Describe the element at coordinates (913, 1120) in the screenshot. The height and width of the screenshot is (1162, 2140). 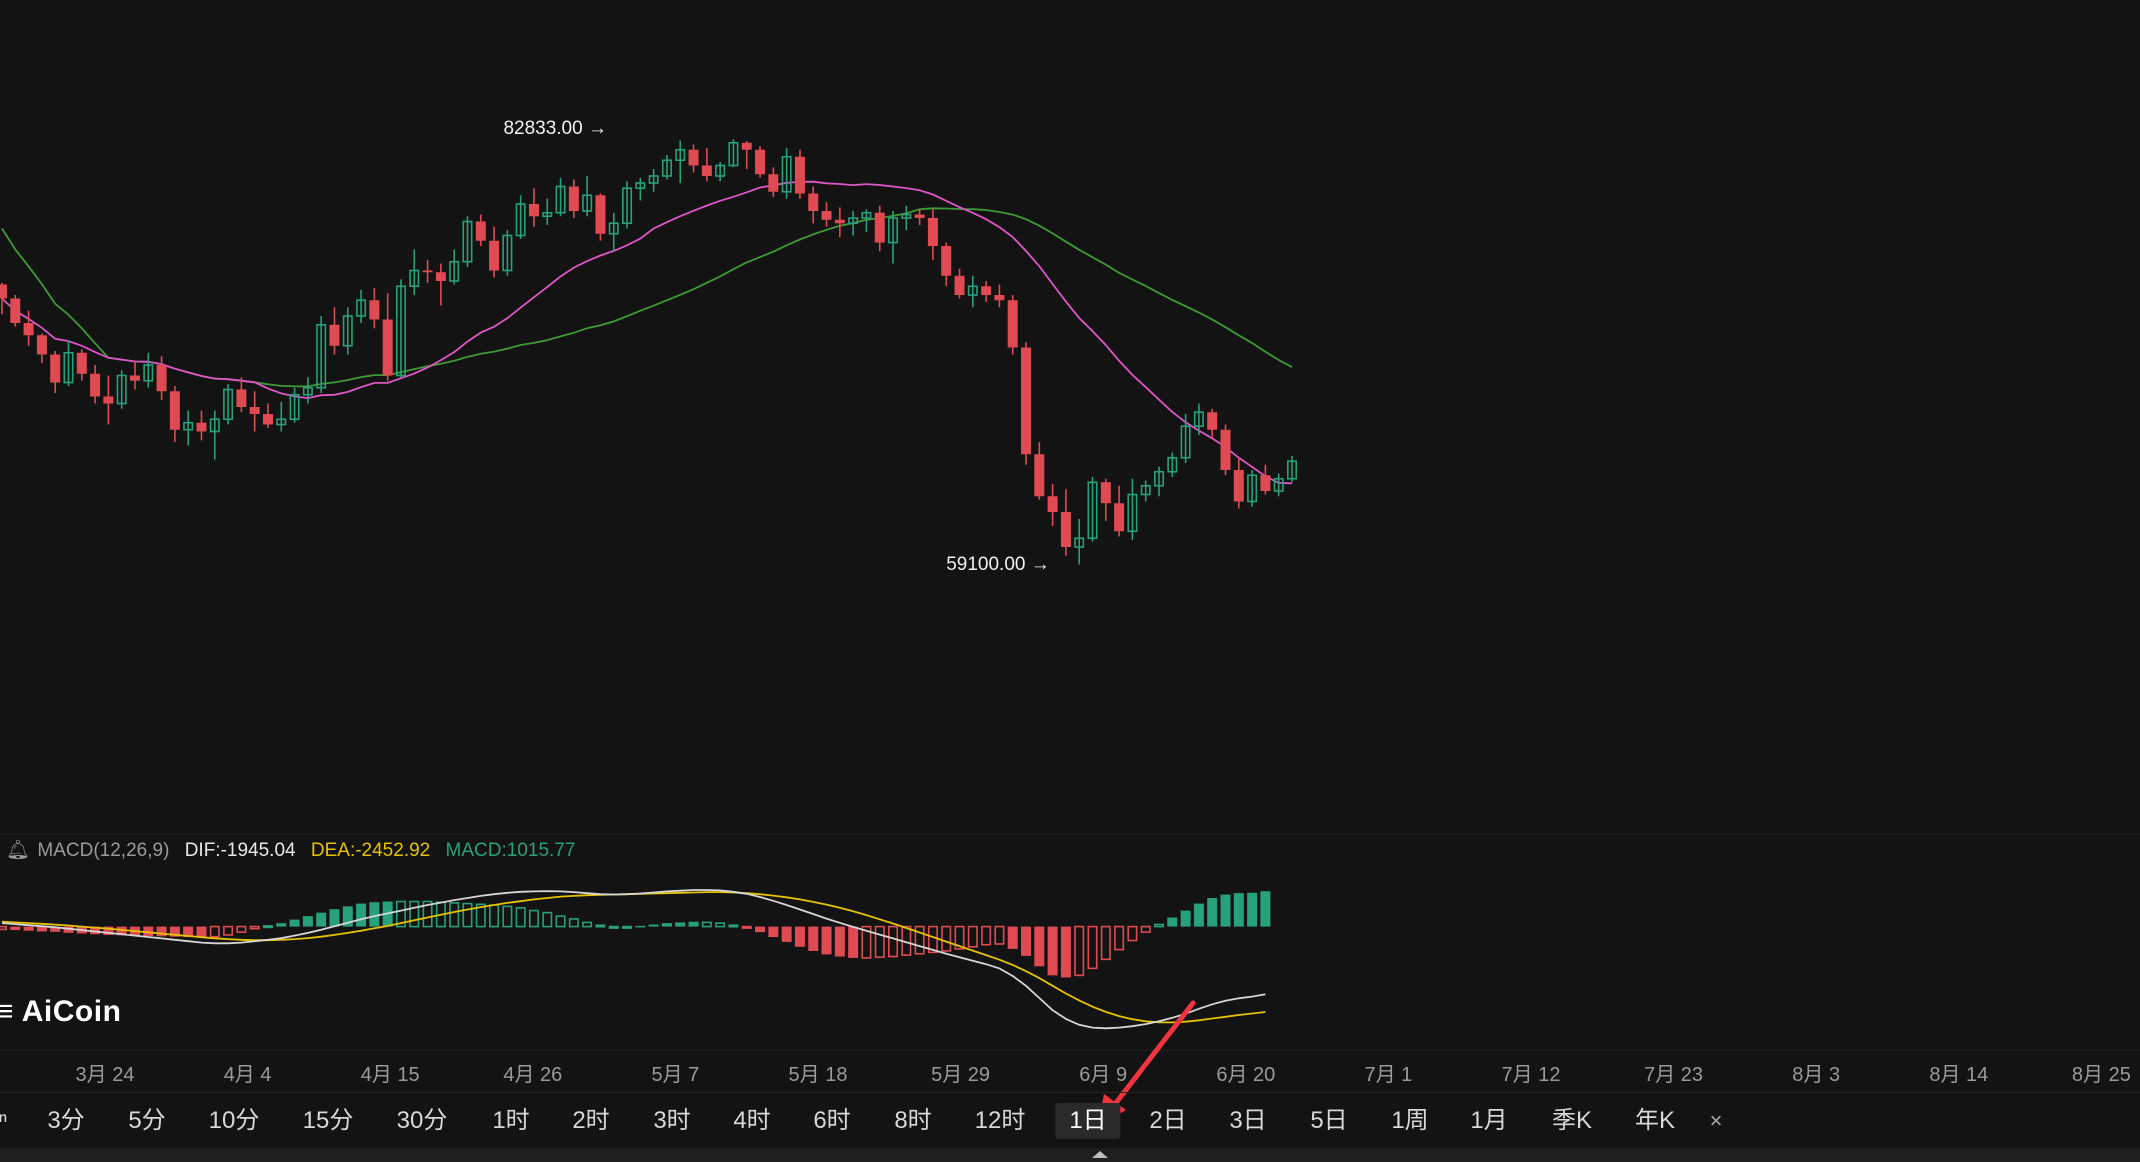
I see `timeframe-button: 8时` at that location.